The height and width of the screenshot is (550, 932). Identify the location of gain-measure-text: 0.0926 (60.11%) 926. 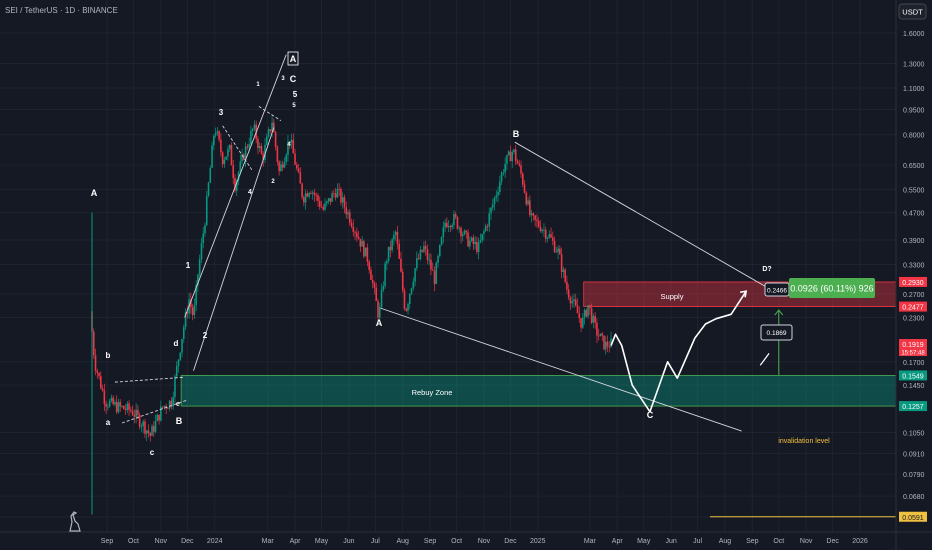
(831, 289).